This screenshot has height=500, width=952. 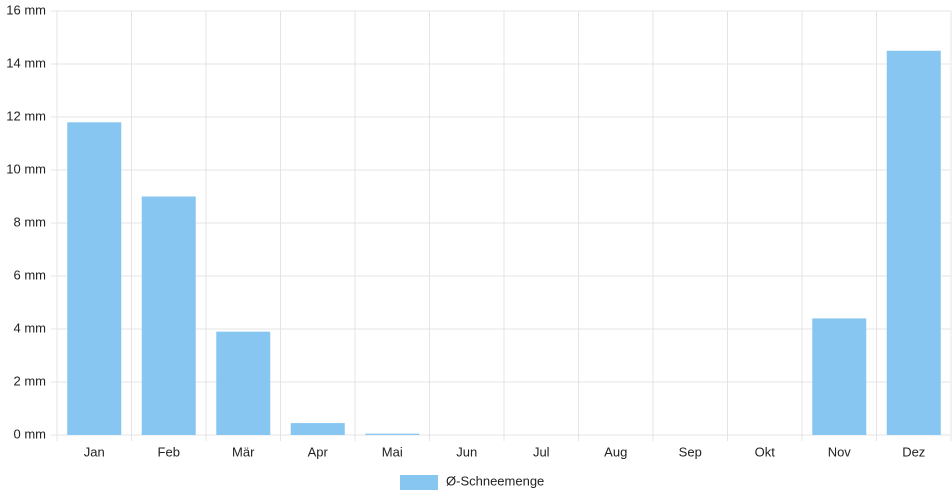 I want to click on y-tick-label: 16 mm, so click(x=26, y=9).